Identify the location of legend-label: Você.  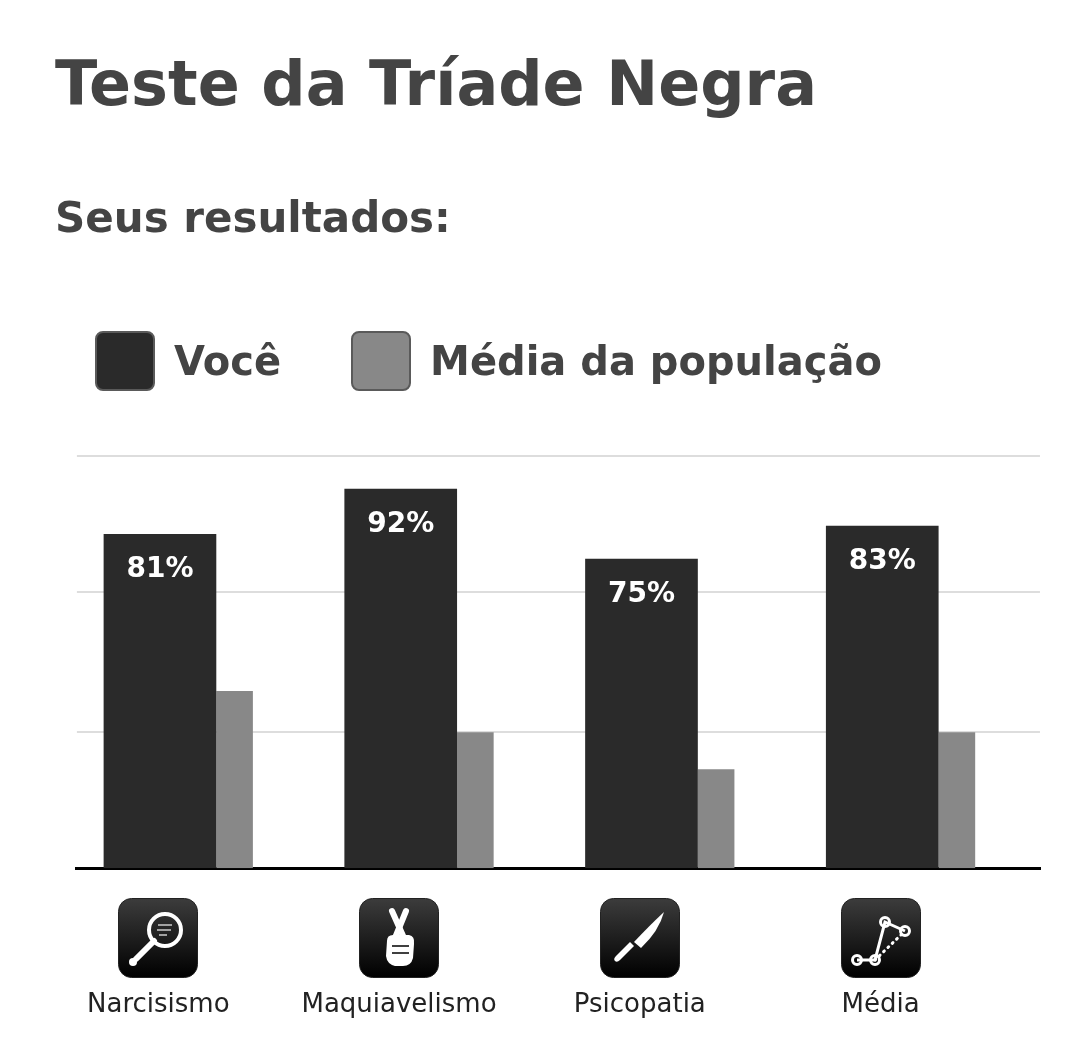
(228, 361).